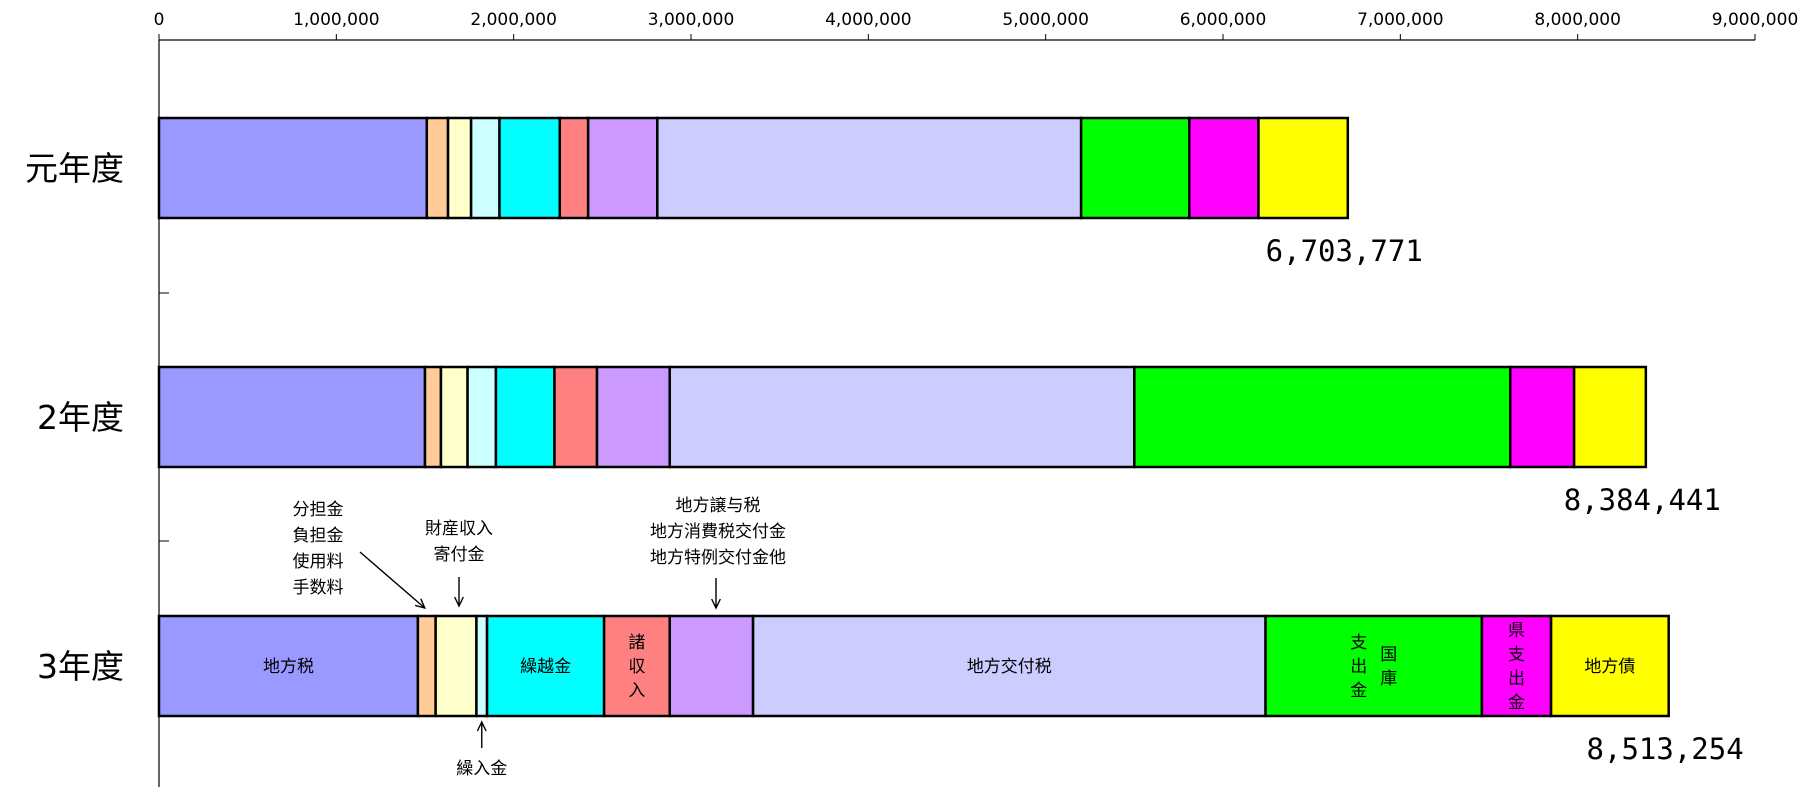  Describe the element at coordinates (718, 506) in the screenshot. I see `annotation-text: 地方譲与税` at that location.